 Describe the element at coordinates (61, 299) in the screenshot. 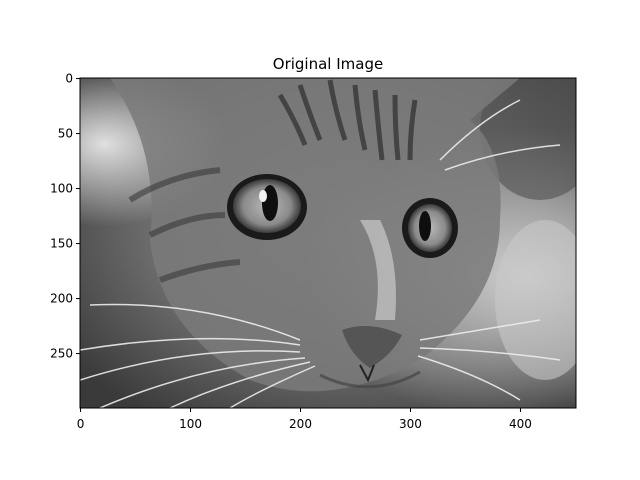

I see `y-tick-label: 200` at that location.